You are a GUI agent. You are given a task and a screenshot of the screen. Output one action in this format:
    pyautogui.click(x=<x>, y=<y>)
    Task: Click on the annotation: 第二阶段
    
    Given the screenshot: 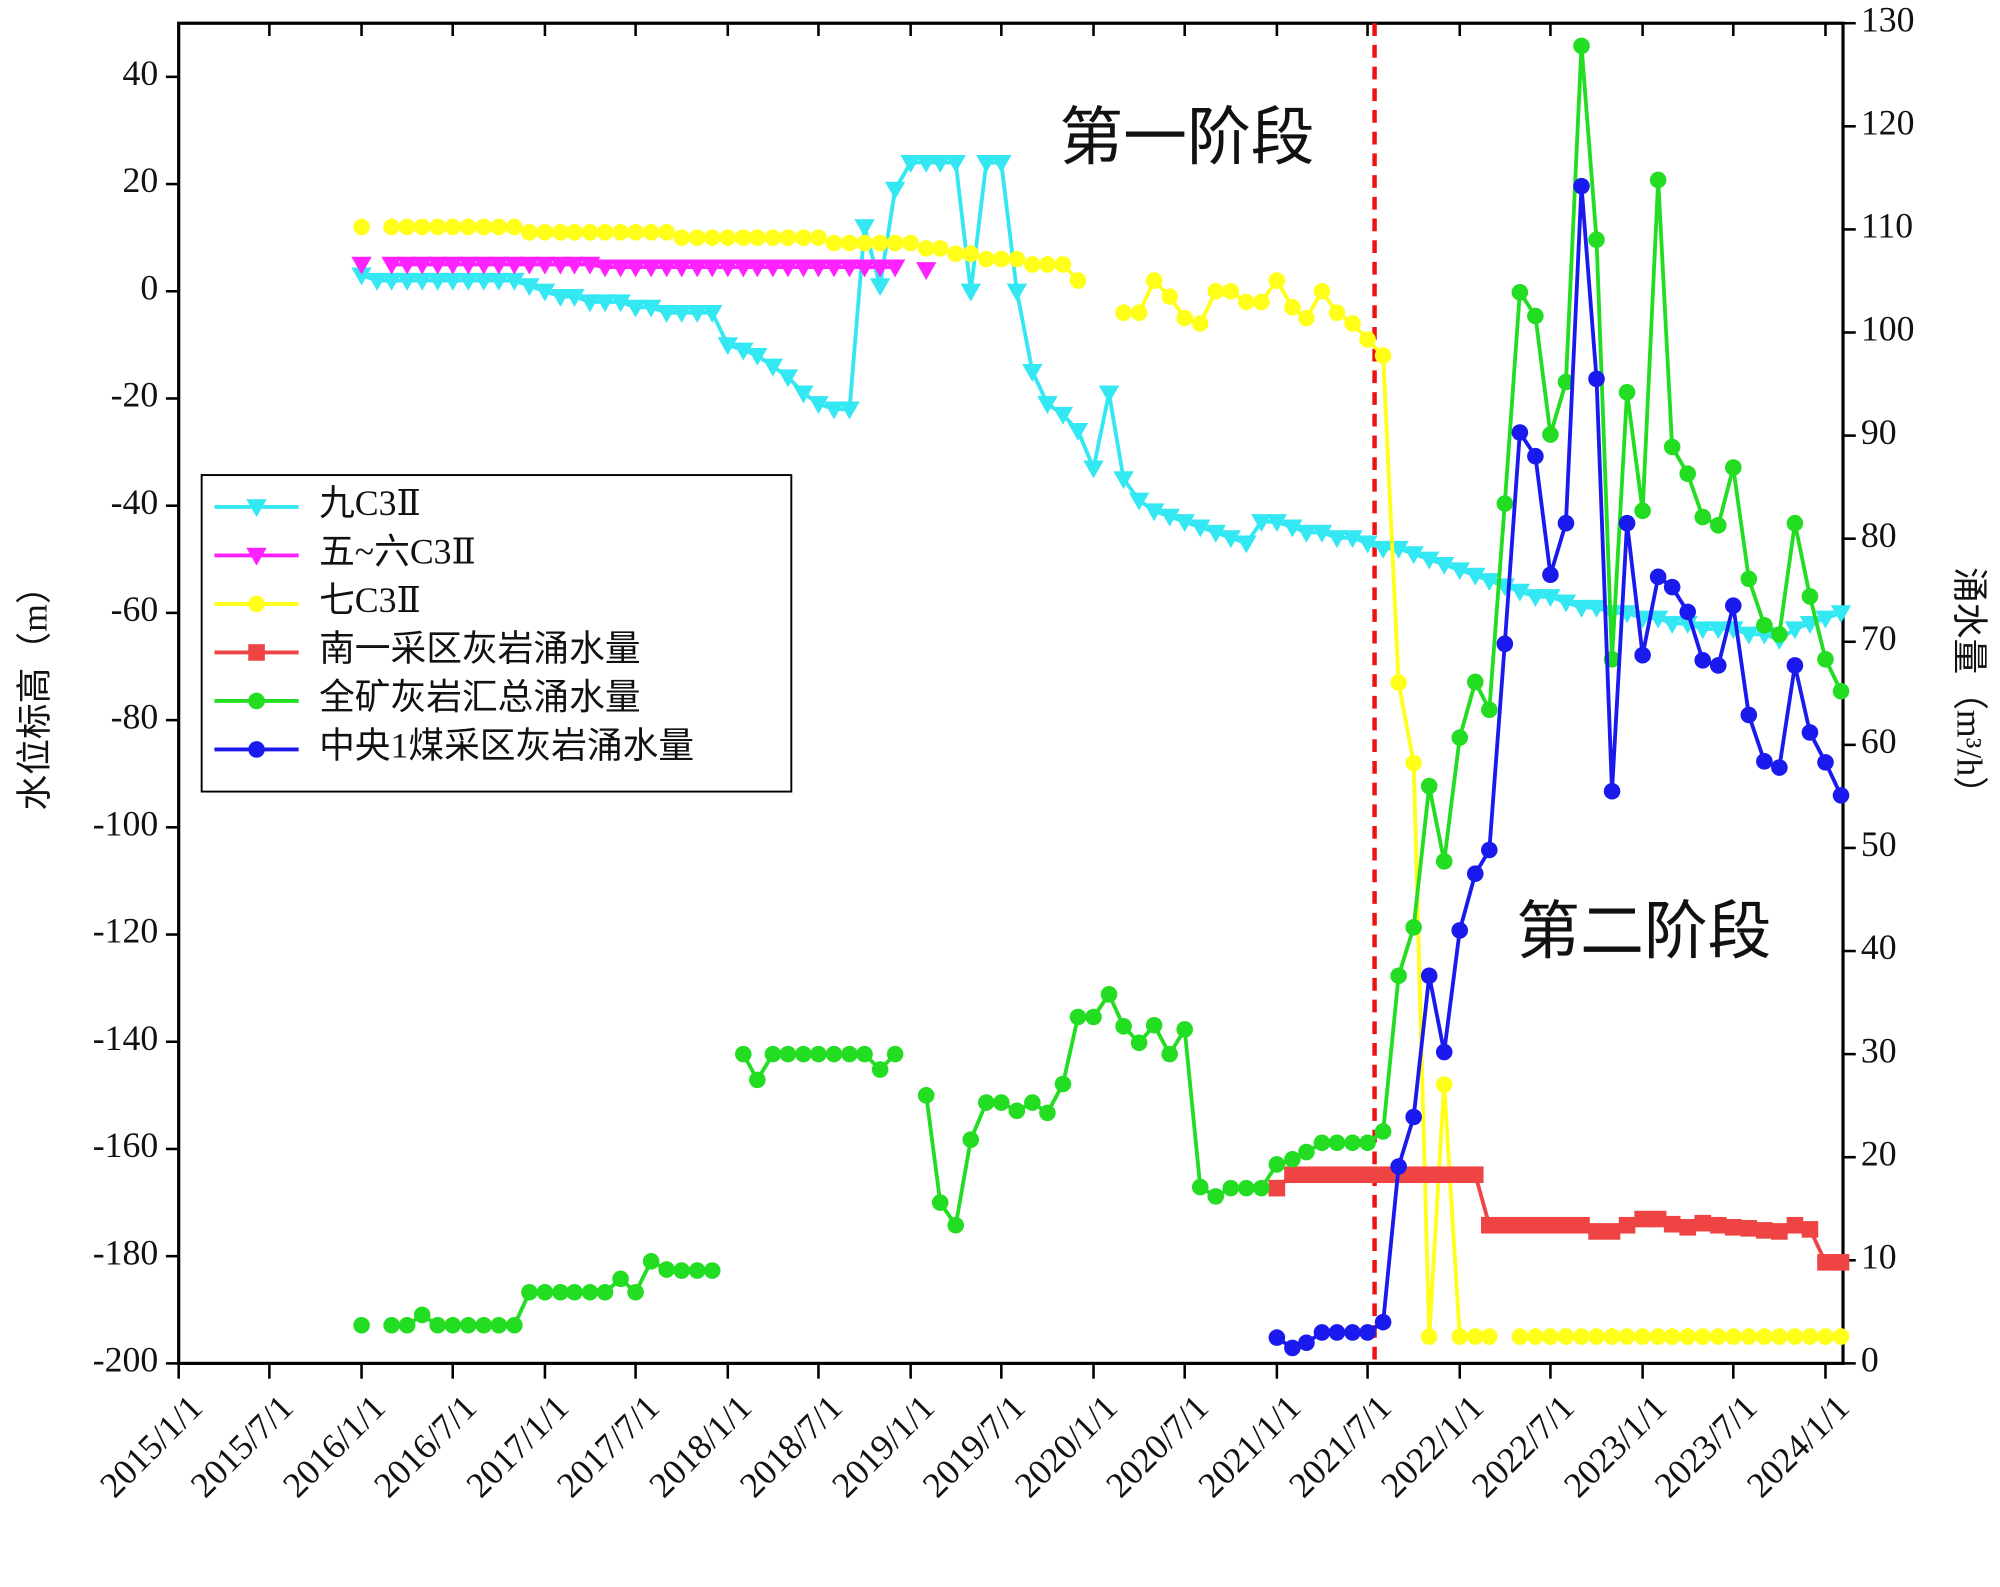 What is the action you would take?
    pyautogui.click(x=1643, y=931)
    